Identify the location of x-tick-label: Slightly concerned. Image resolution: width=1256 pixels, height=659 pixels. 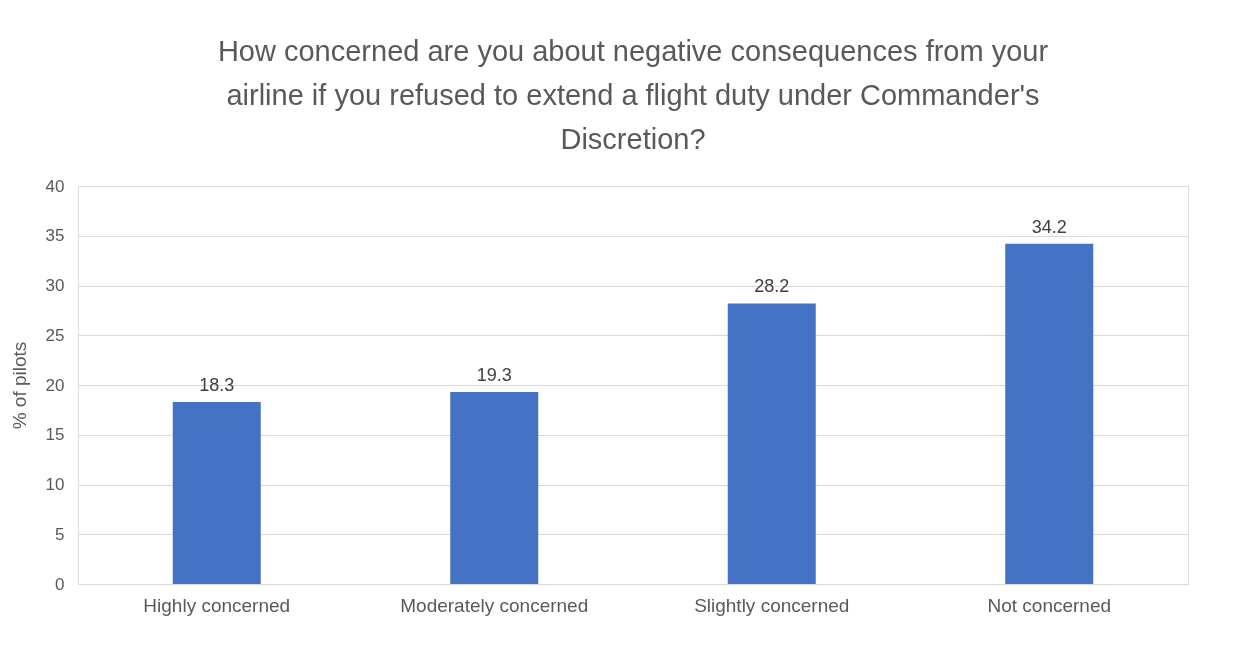
(772, 605).